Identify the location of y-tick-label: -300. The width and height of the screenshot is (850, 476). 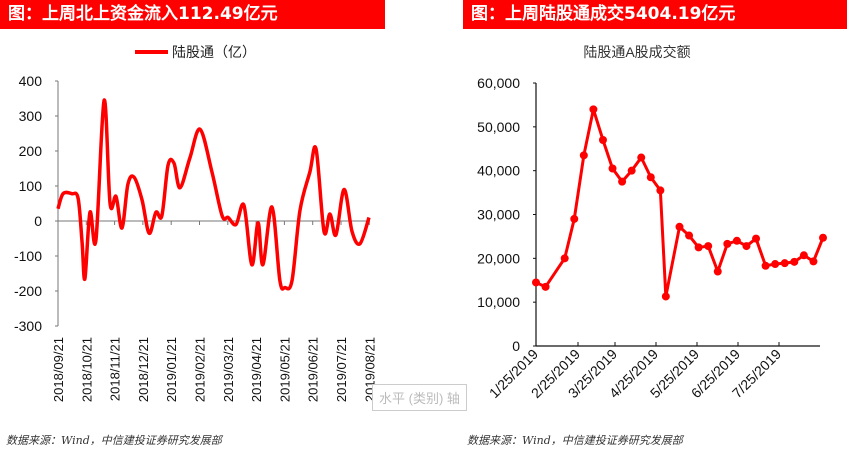
(28, 326).